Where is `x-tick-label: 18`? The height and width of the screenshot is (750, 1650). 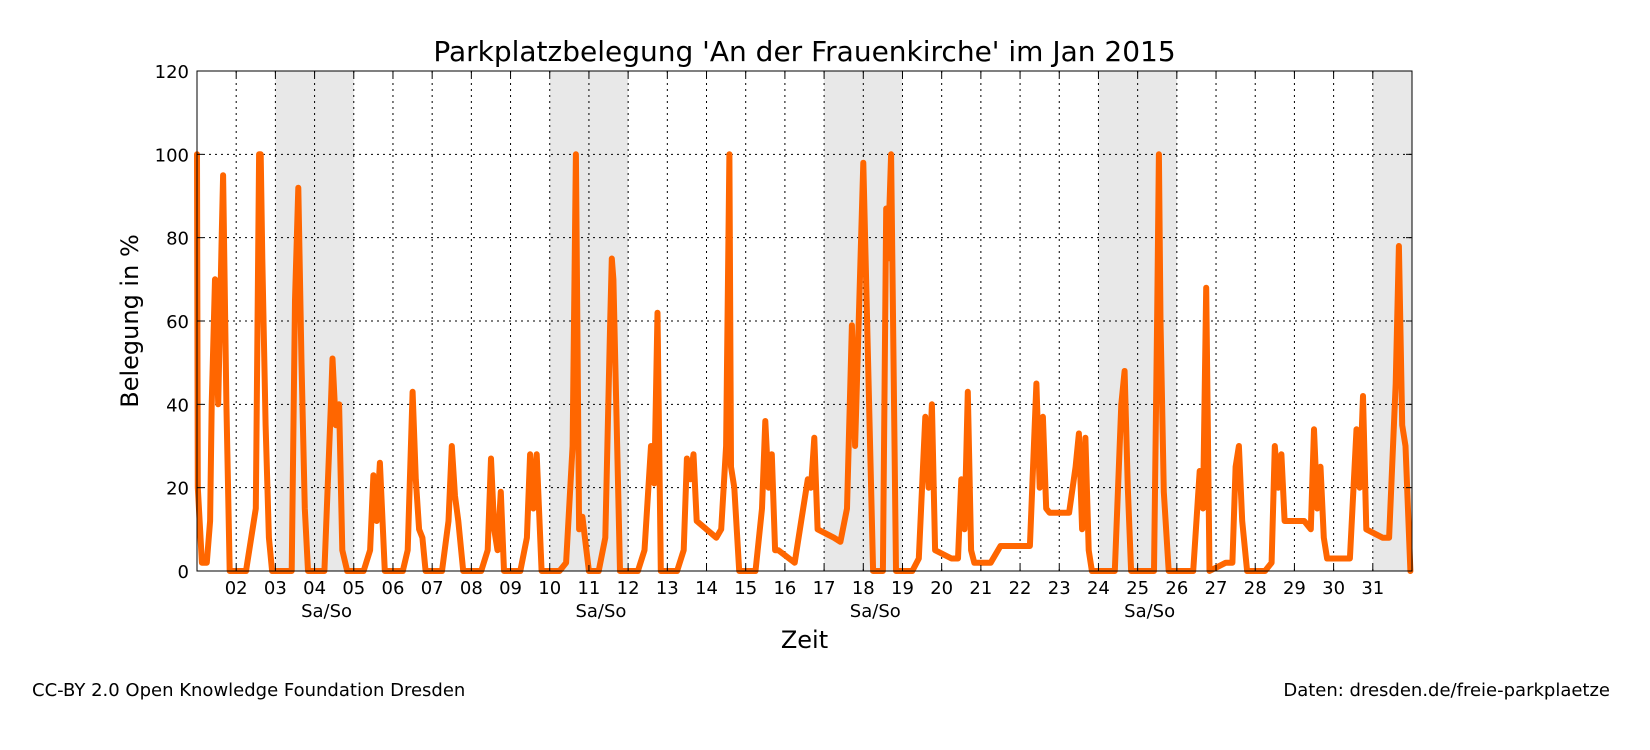 x-tick-label: 18 is located at coordinates (863, 588).